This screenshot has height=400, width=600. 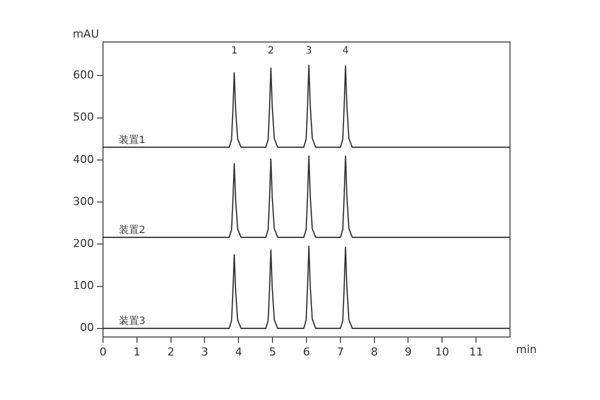 I want to click on x-tick-label: 2, so click(x=170, y=351).